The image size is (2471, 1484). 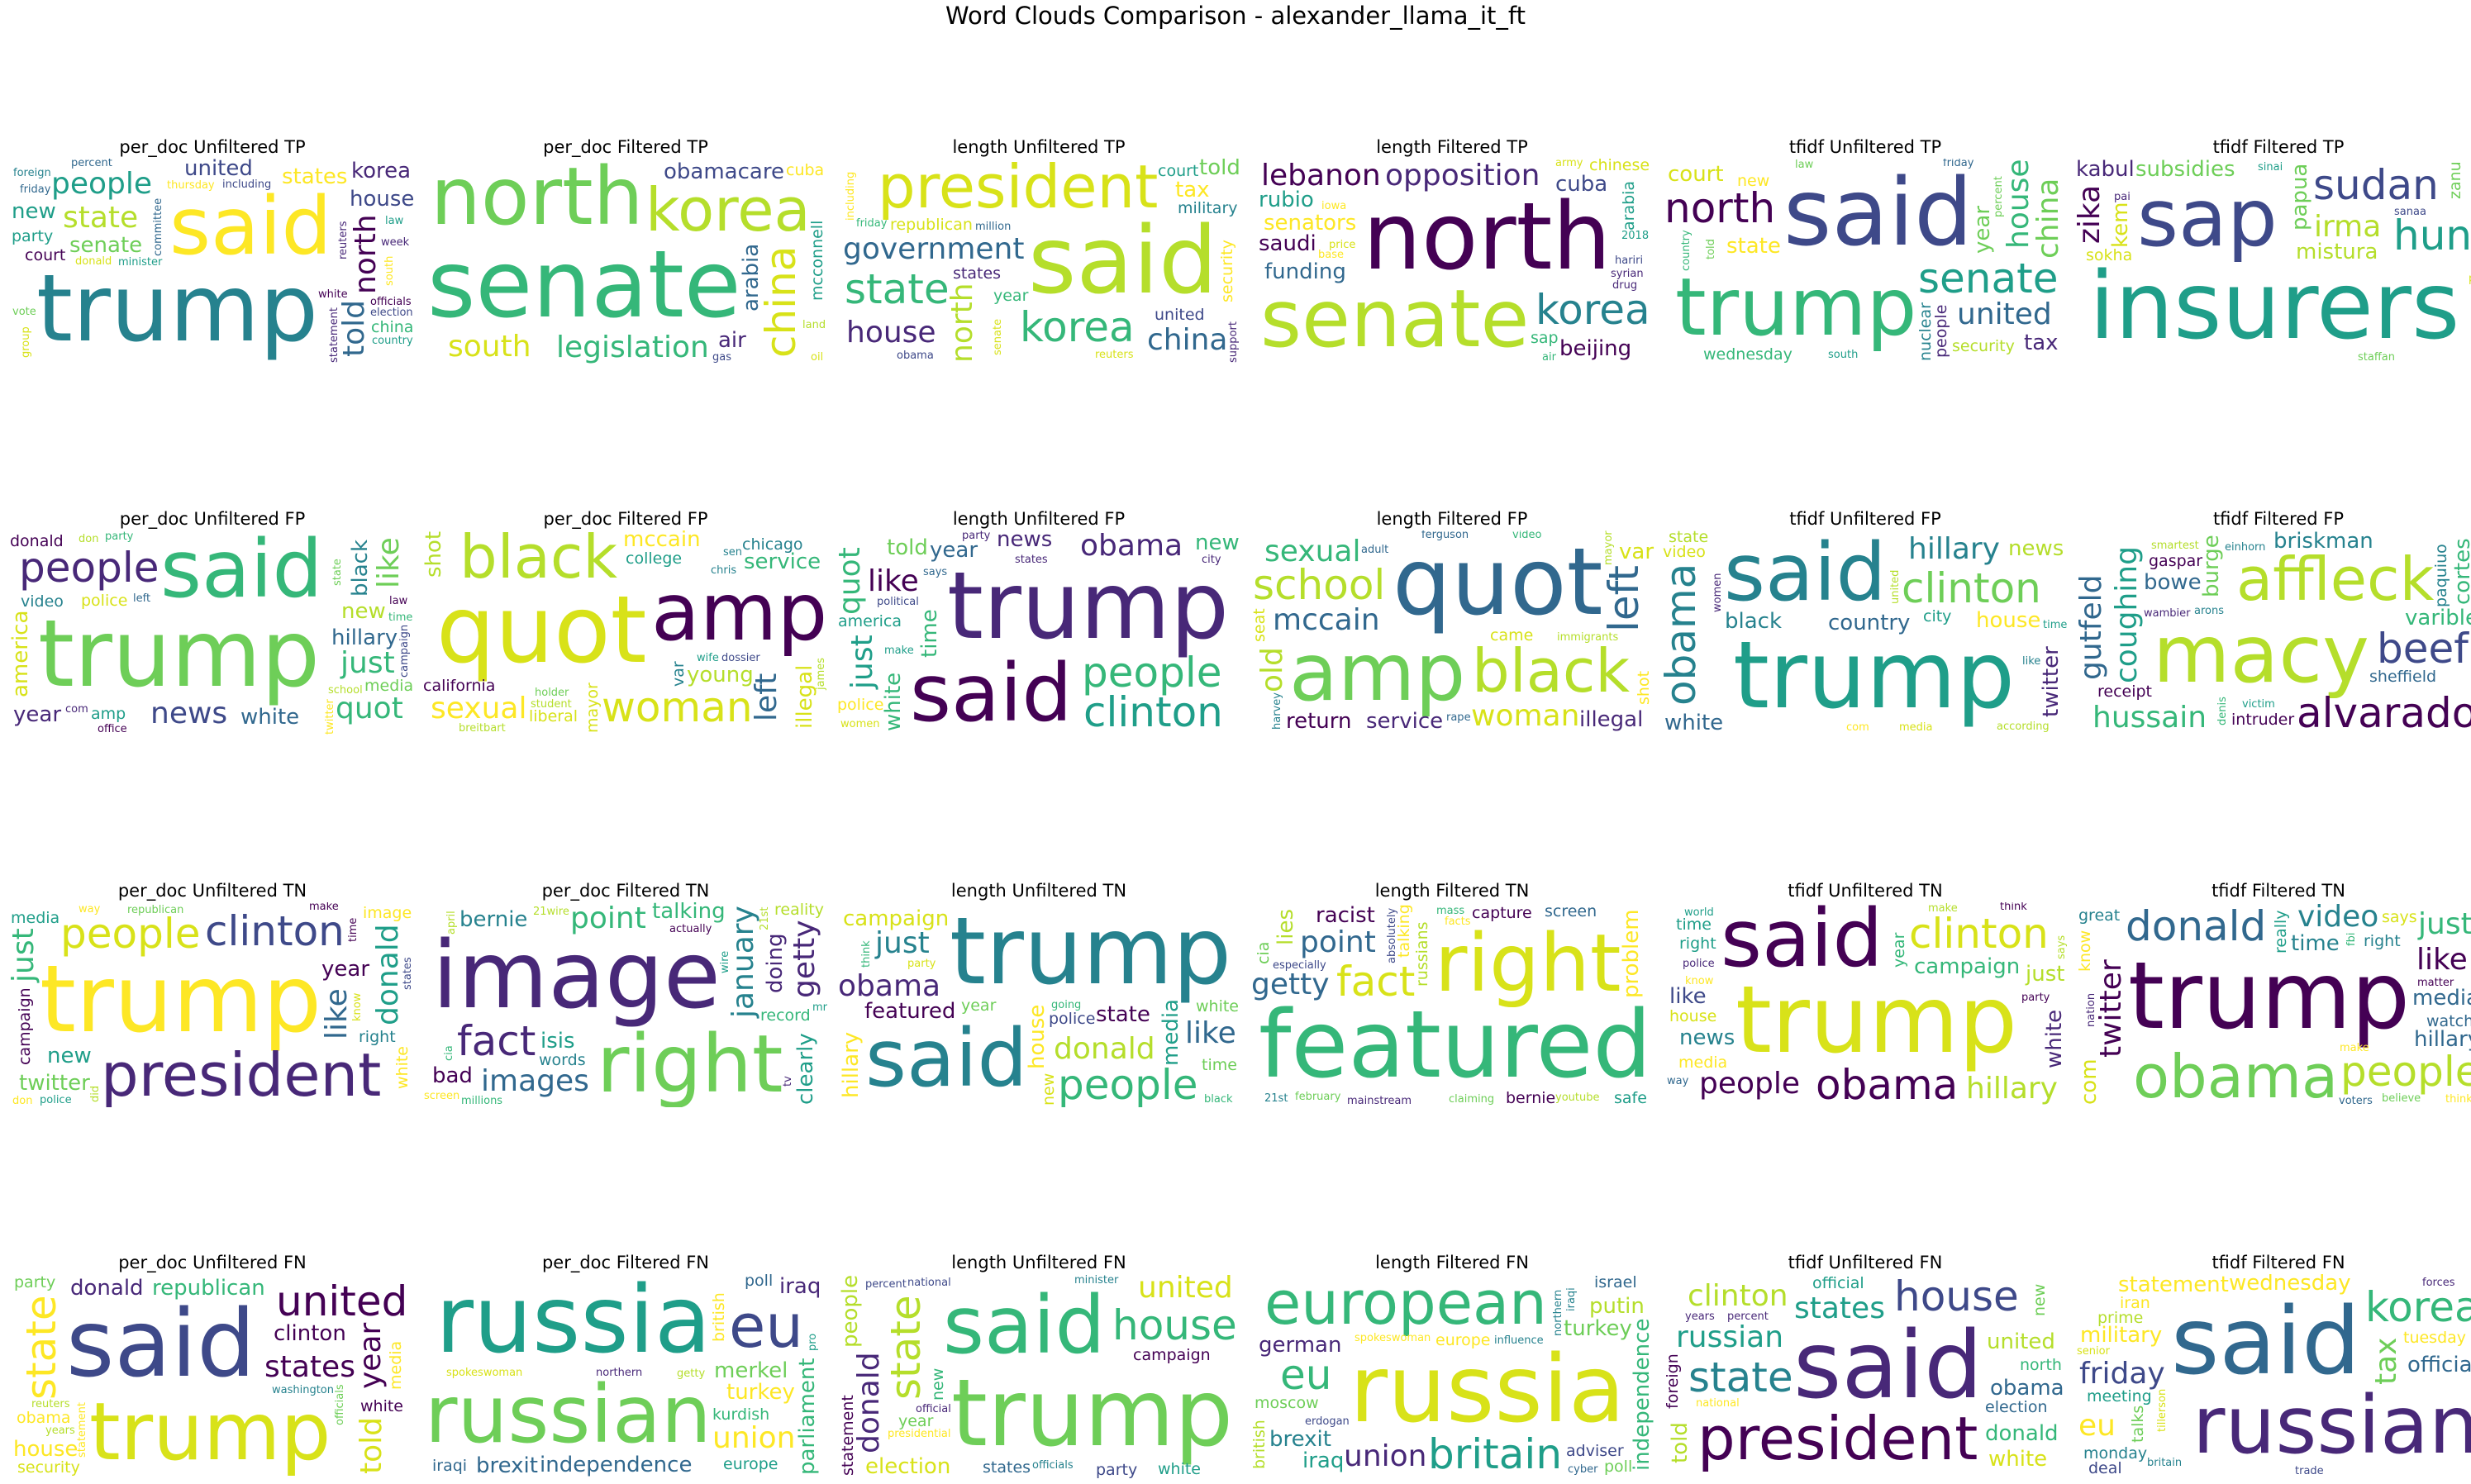 I want to click on word-cloud-word: mr, so click(x=820, y=1007).